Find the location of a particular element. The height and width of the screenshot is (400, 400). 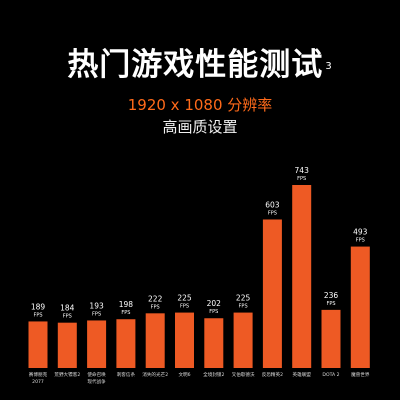

category-label-2-line-0: 使命召唤 is located at coordinates (96, 374).